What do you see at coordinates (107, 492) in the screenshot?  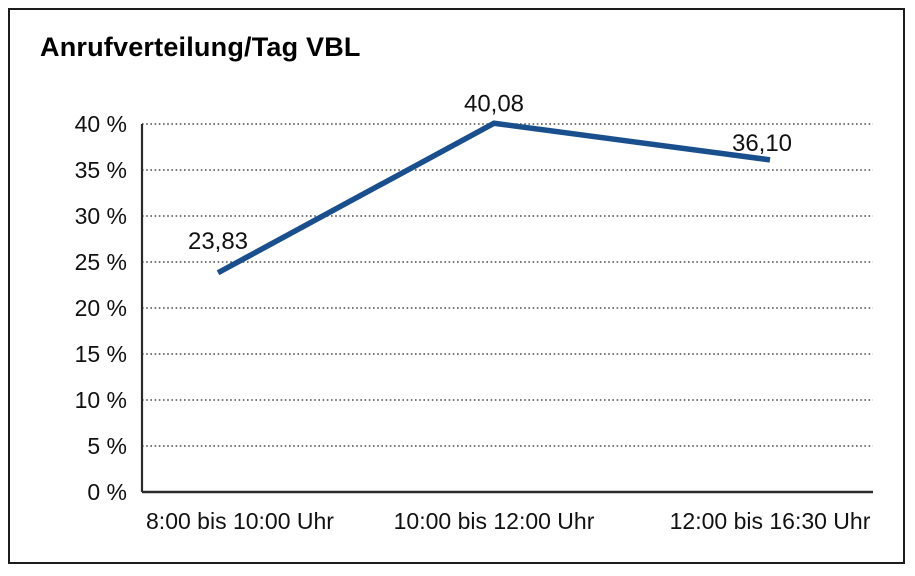 I see `y-tick-label: 0 %` at bounding box center [107, 492].